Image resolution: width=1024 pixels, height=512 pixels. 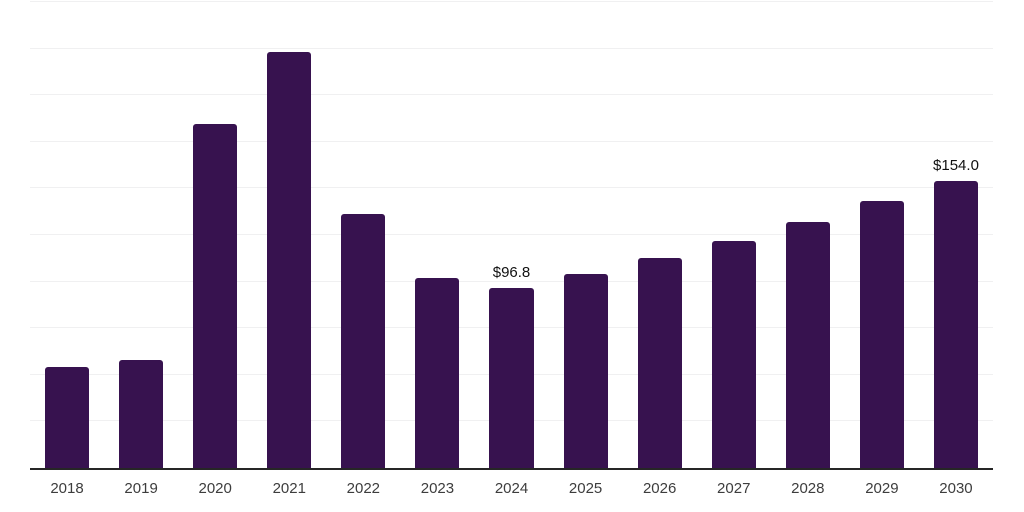 I want to click on bar-value-label-2030: $154.0, so click(x=956, y=166).